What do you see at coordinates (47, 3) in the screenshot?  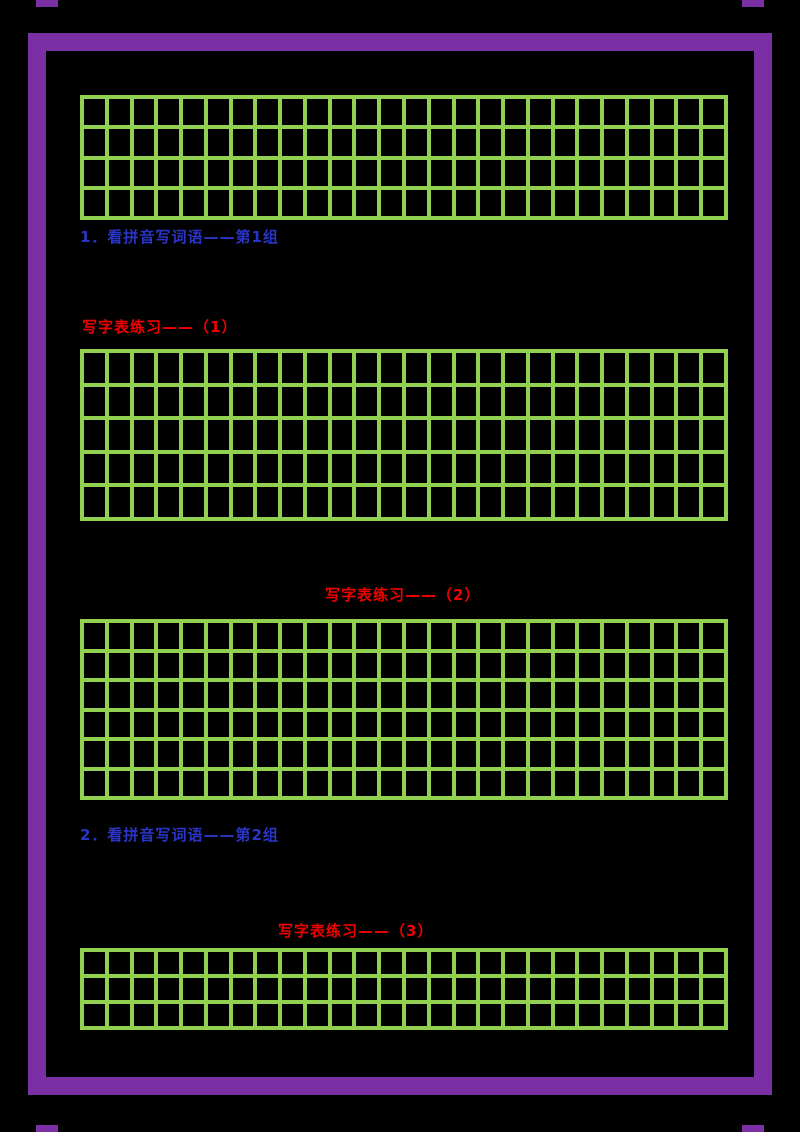 I see `adjacent-page-border-fragment` at bounding box center [47, 3].